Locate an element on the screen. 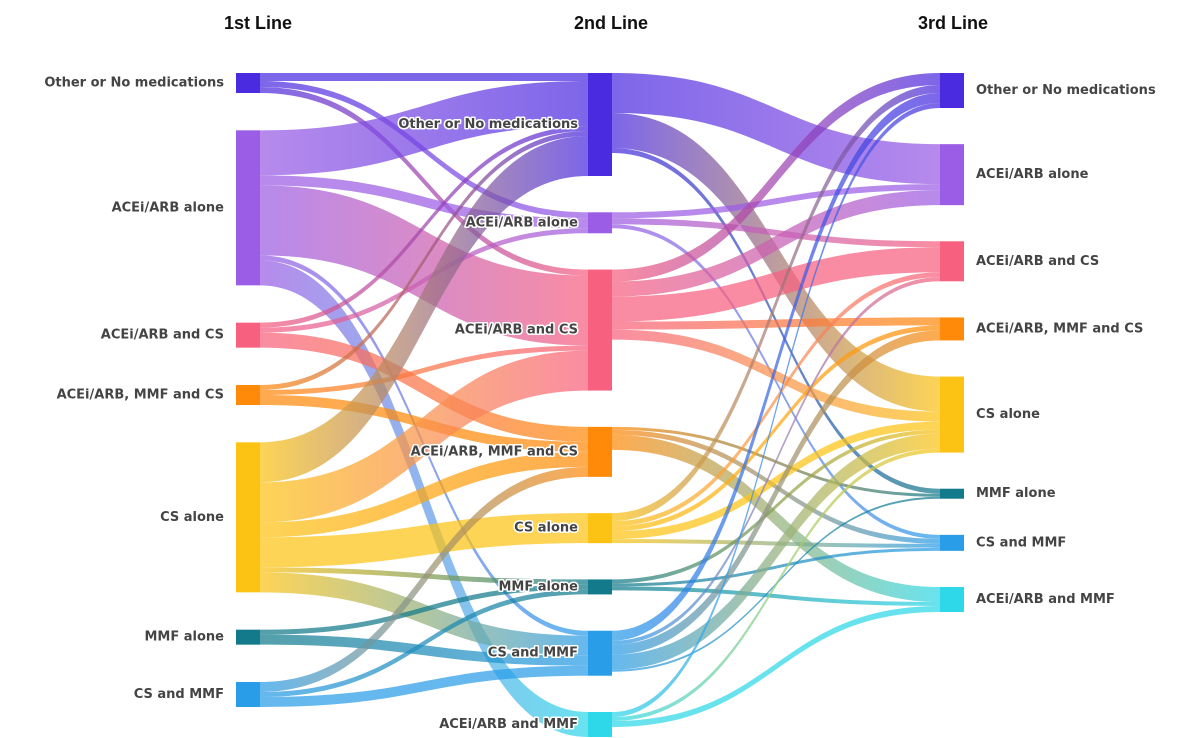 Image resolution: width=1190 pixels, height=738 pixels. column-title: 1st Line is located at coordinates (258, 23).